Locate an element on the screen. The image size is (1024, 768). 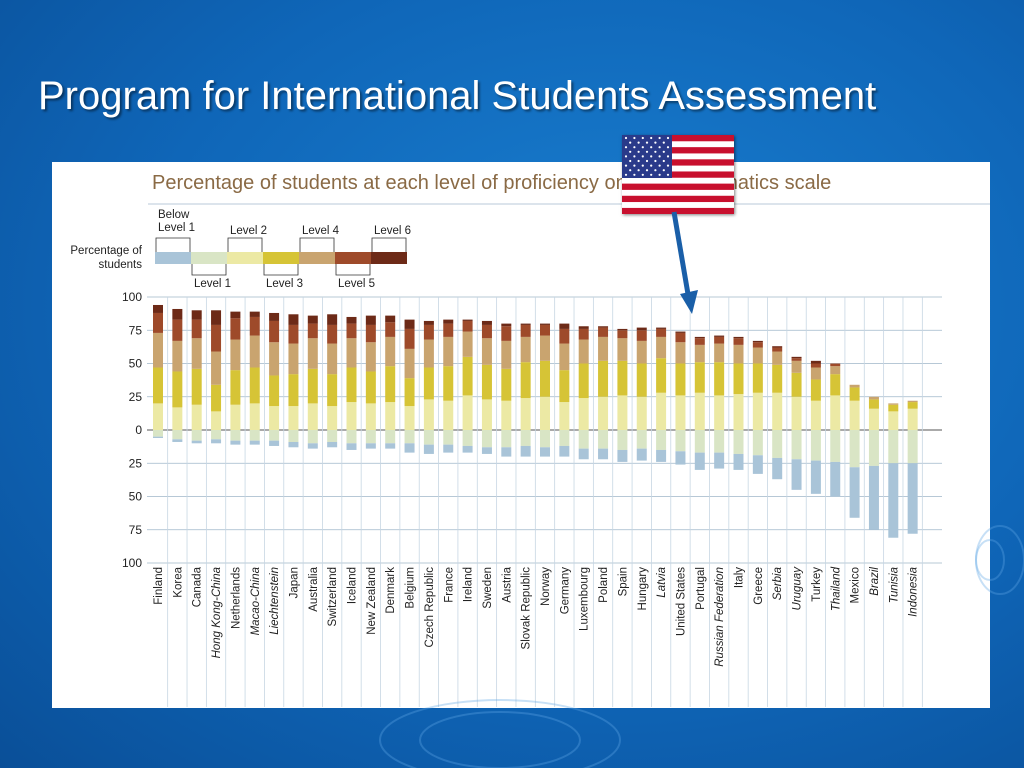
category-label: Greece is located at coordinates (759, 586).